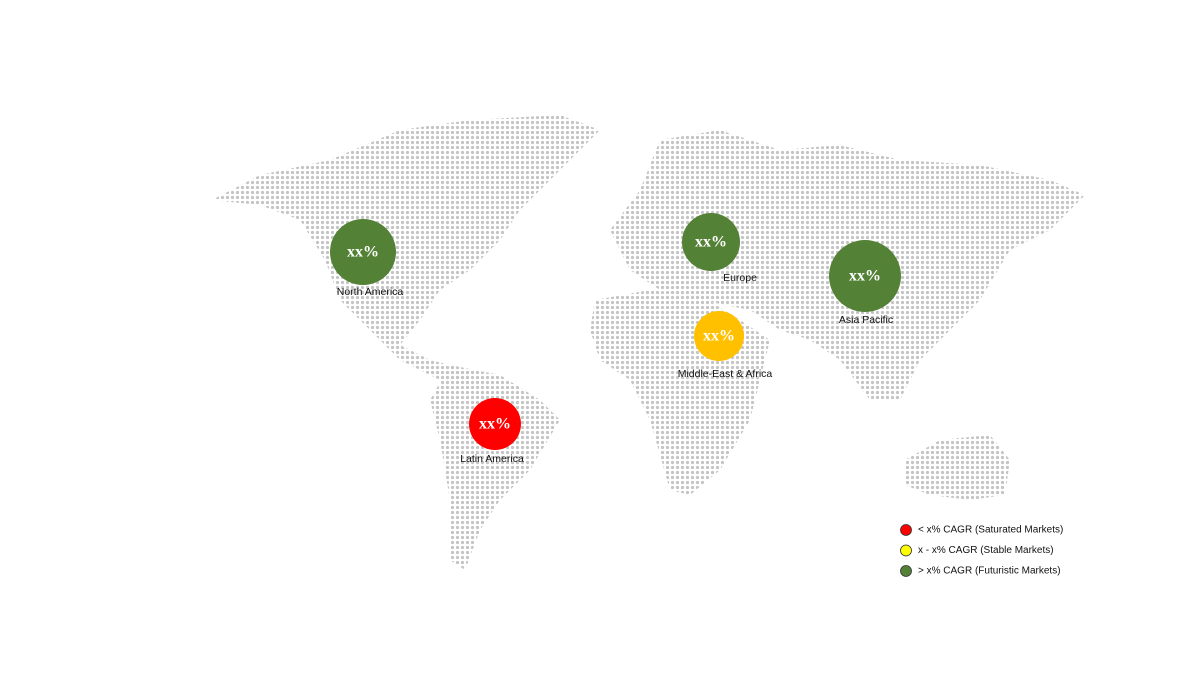 The height and width of the screenshot is (675, 1200). What do you see at coordinates (370, 292) in the screenshot?
I see `region-label: North America` at bounding box center [370, 292].